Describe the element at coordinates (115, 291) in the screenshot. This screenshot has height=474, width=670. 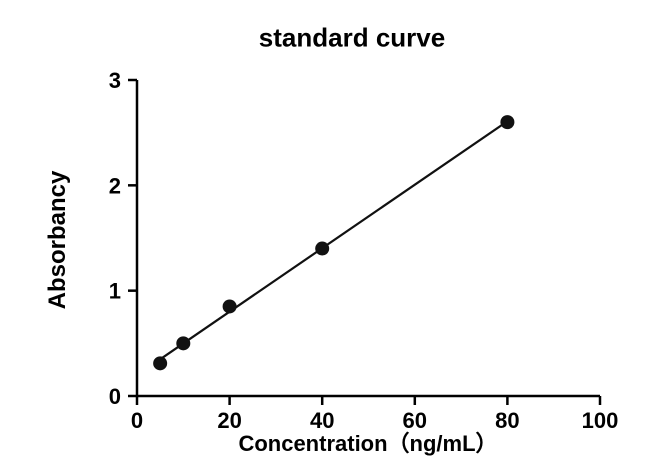
I see `y-tick-label: 1` at that location.